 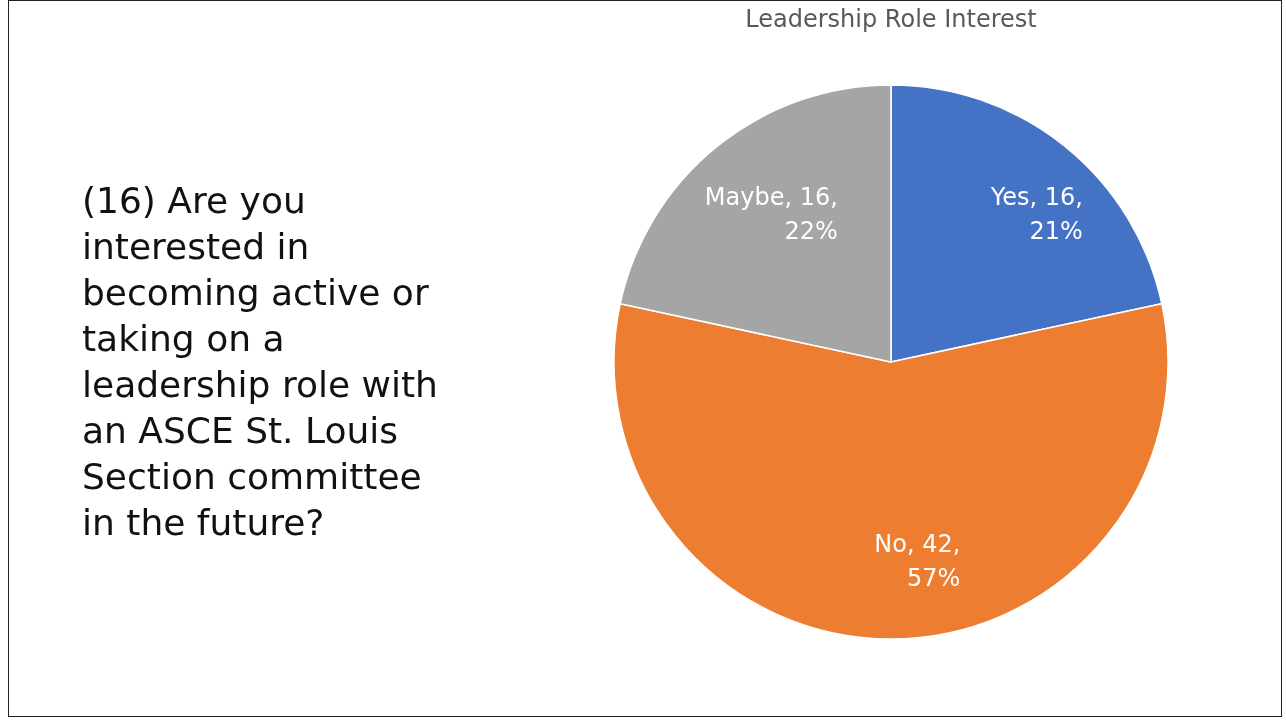 What do you see at coordinates (890, 544) in the screenshot?
I see `slice-label: No` at bounding box center [890, 544].